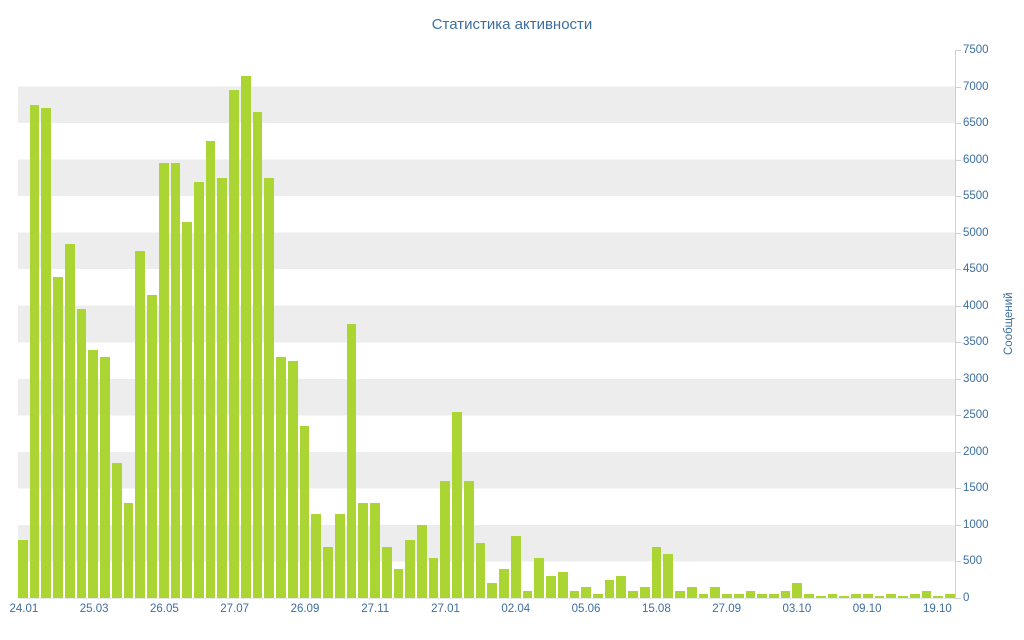 The image size is (1024, 640). What do you see at coordinates (973, 561) in the screenshot?
I see `y-tick-label: 500` at bounding box center [973, 561].